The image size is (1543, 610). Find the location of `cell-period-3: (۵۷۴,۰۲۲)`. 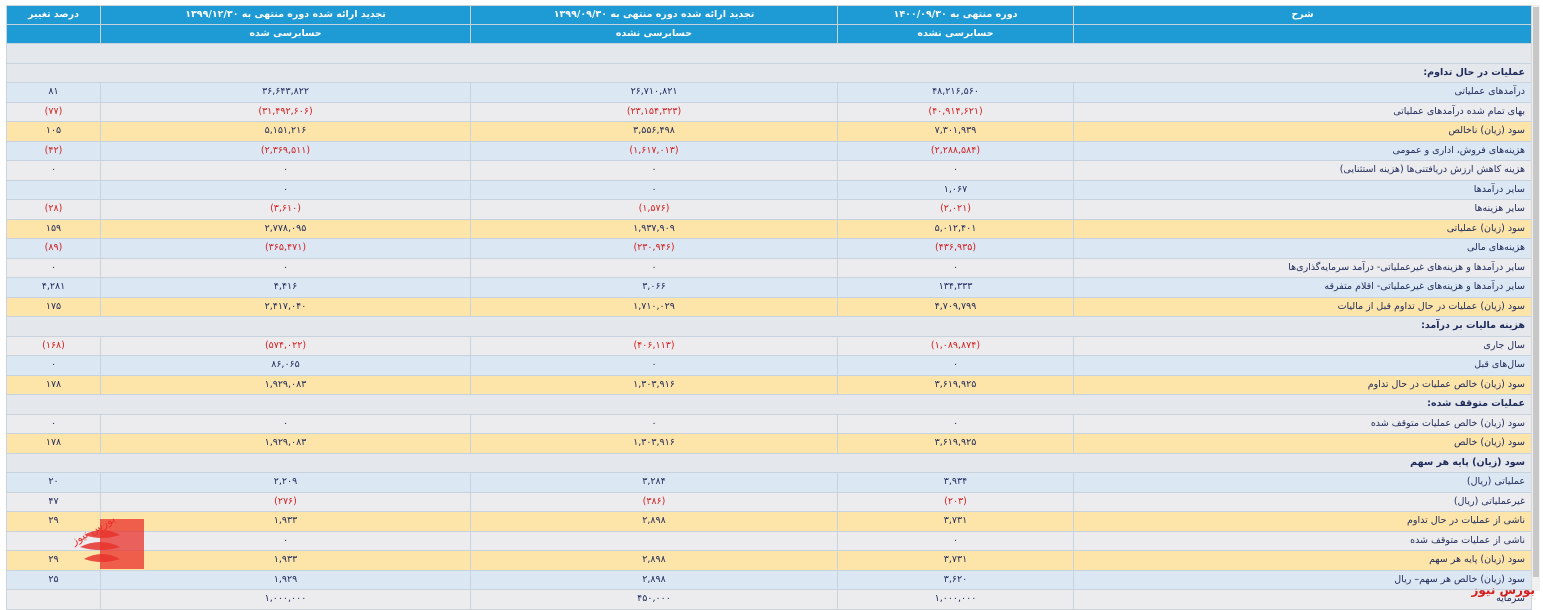

cell-period-3: (۵۷۴,۰۲۲) is located at coordinates (285, 345).